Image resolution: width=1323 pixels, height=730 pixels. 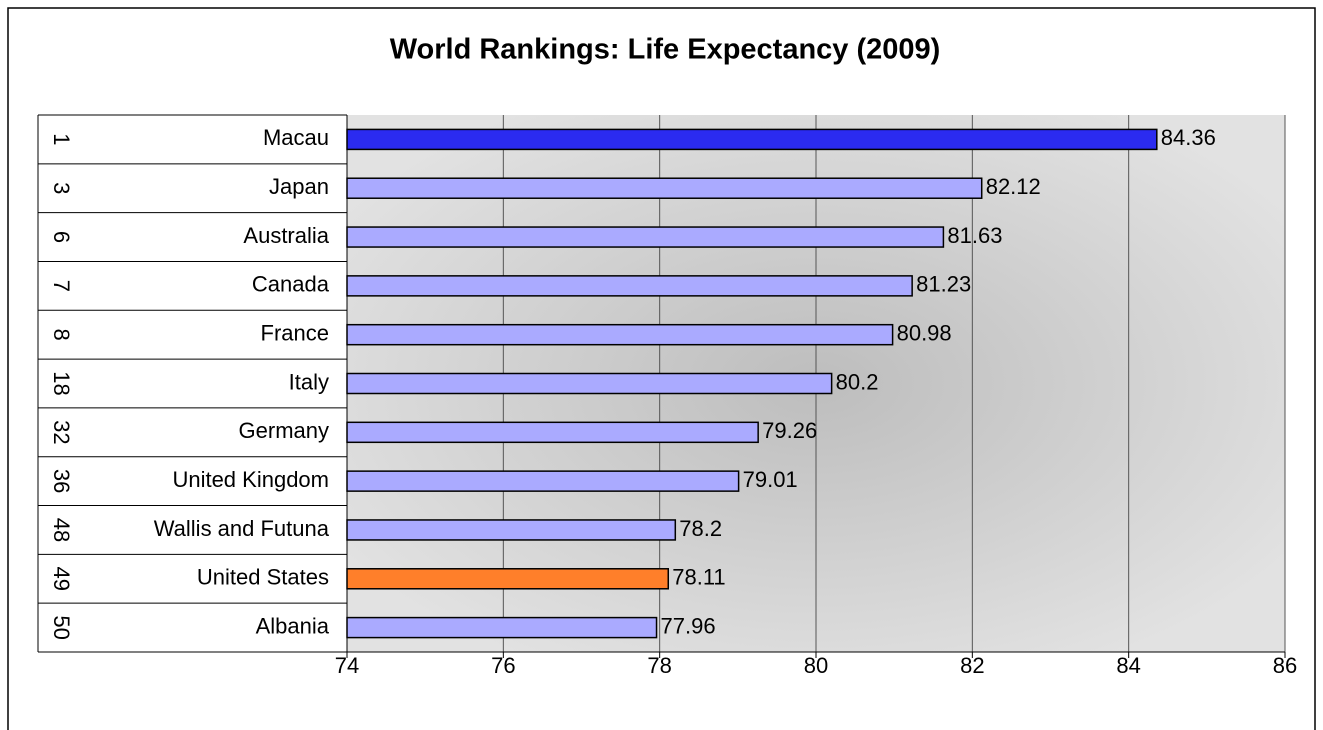 What do you see at coordinates (789, 430) in the screenshot?
I see `data-label: 79.26` at bounding box center [789, 430].